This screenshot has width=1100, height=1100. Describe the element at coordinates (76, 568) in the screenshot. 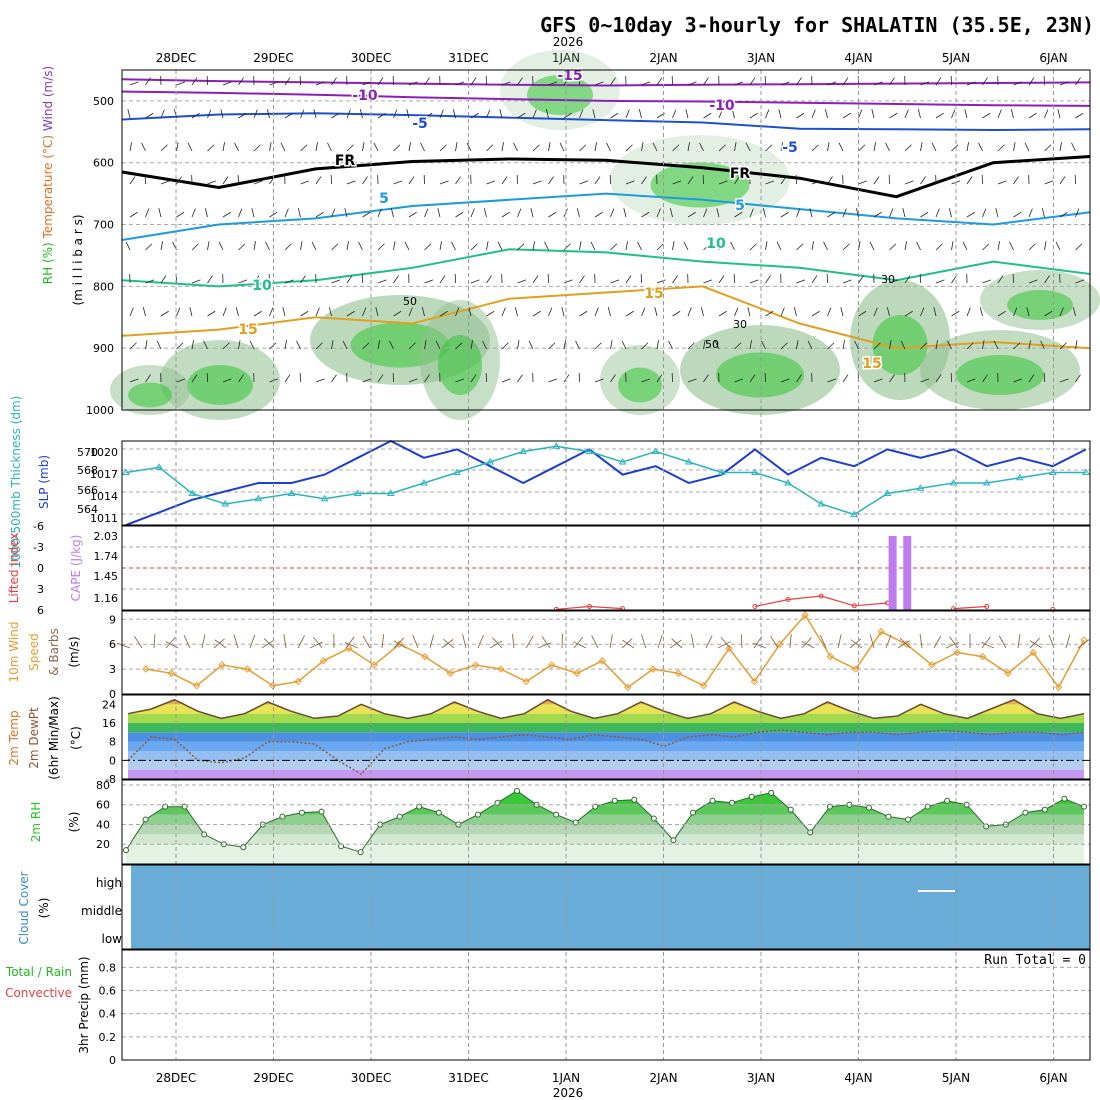

I see `cape-ylabel: CAPE (J/kg)` at that location.